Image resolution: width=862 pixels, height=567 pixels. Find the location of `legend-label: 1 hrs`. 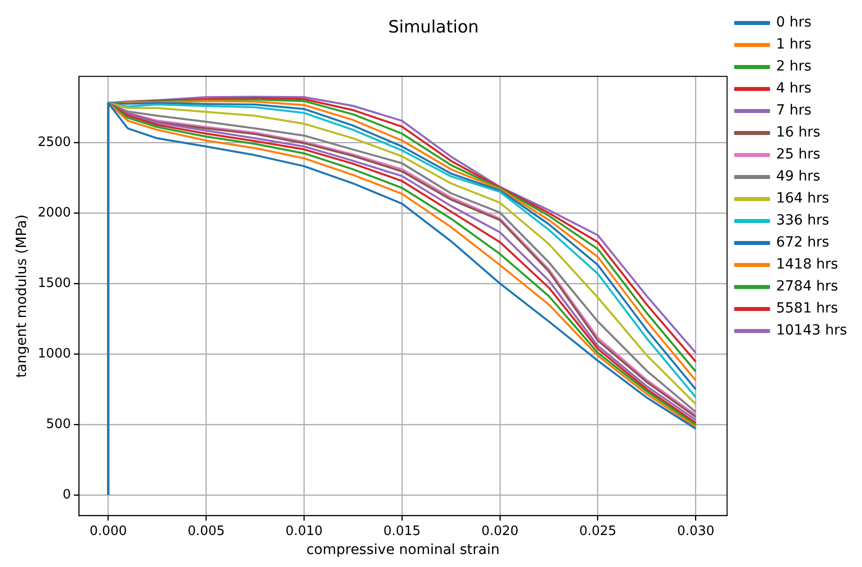

legend-label: 1 hrs is located at coordinates (794, 44).